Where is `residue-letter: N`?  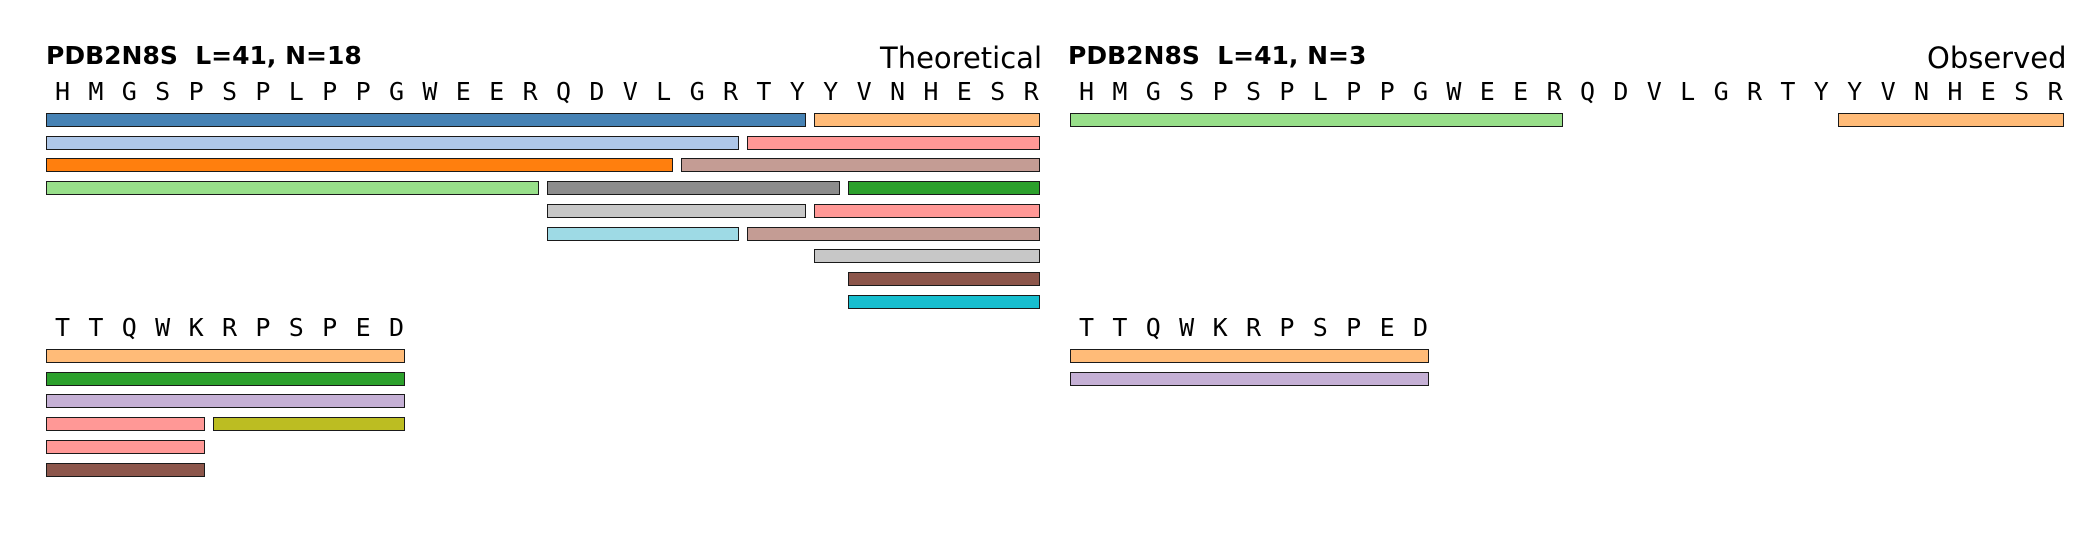
residue-letter: N is located at coordinates (1921, 91).